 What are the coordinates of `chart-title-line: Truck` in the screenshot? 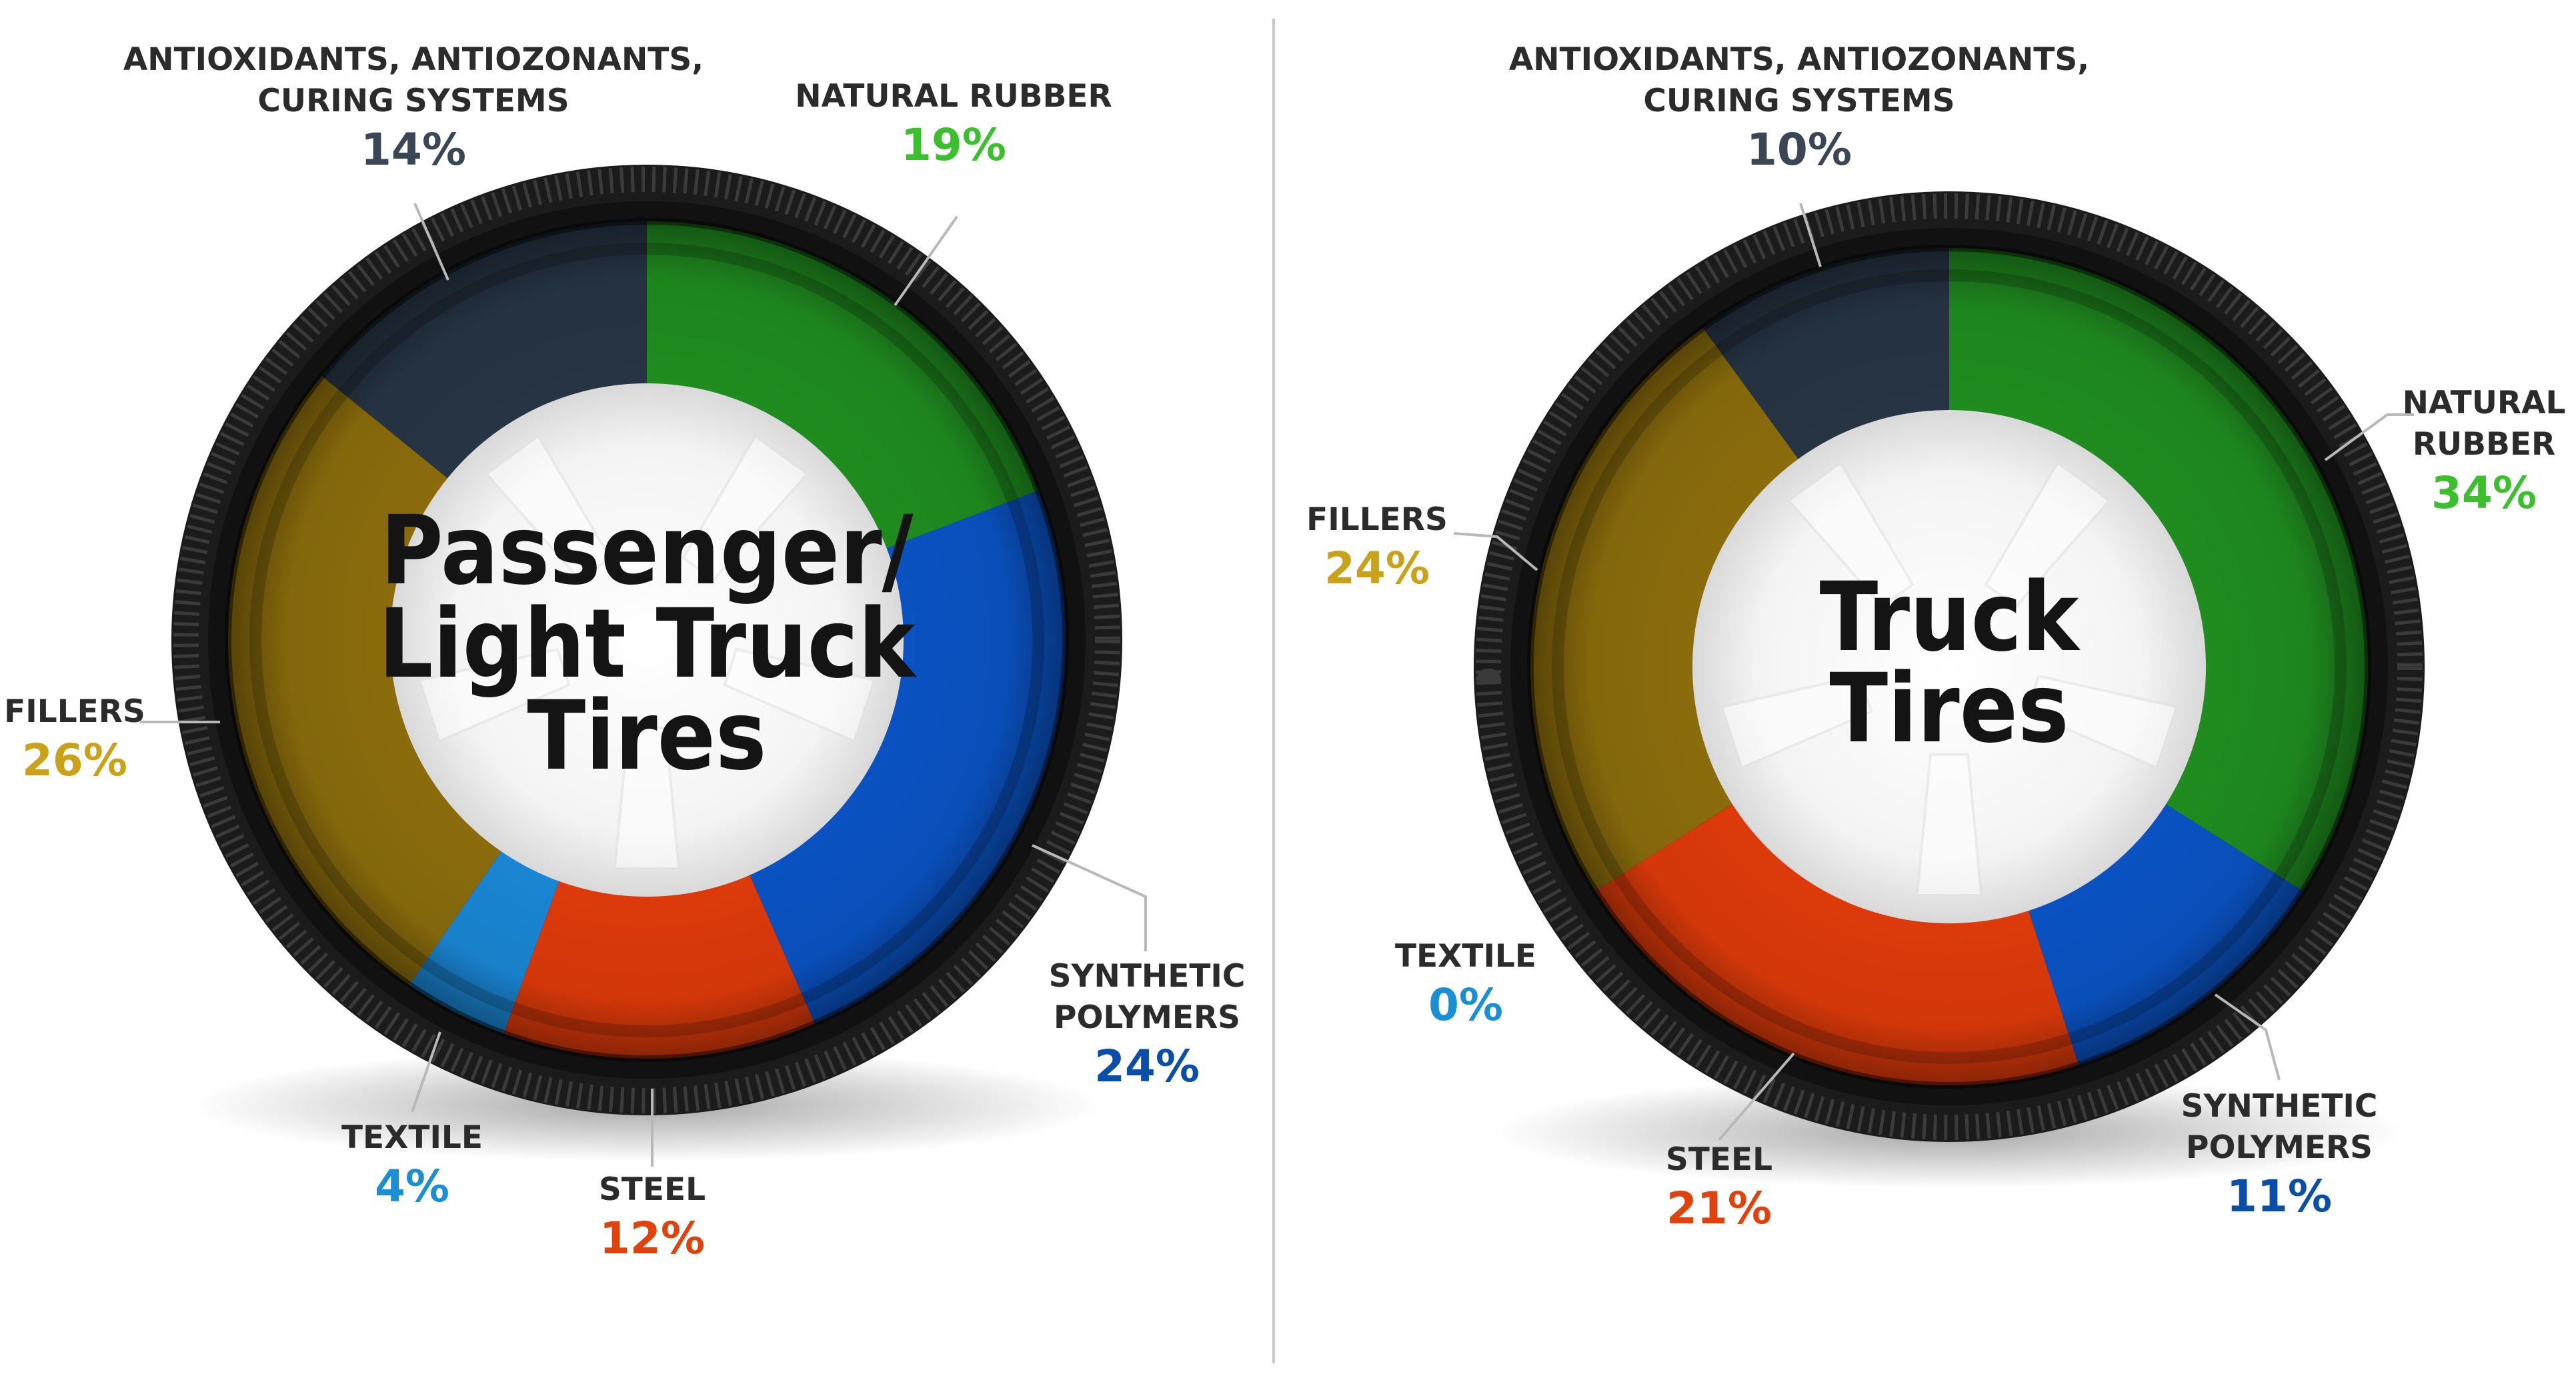 It's located at (1950, 617).